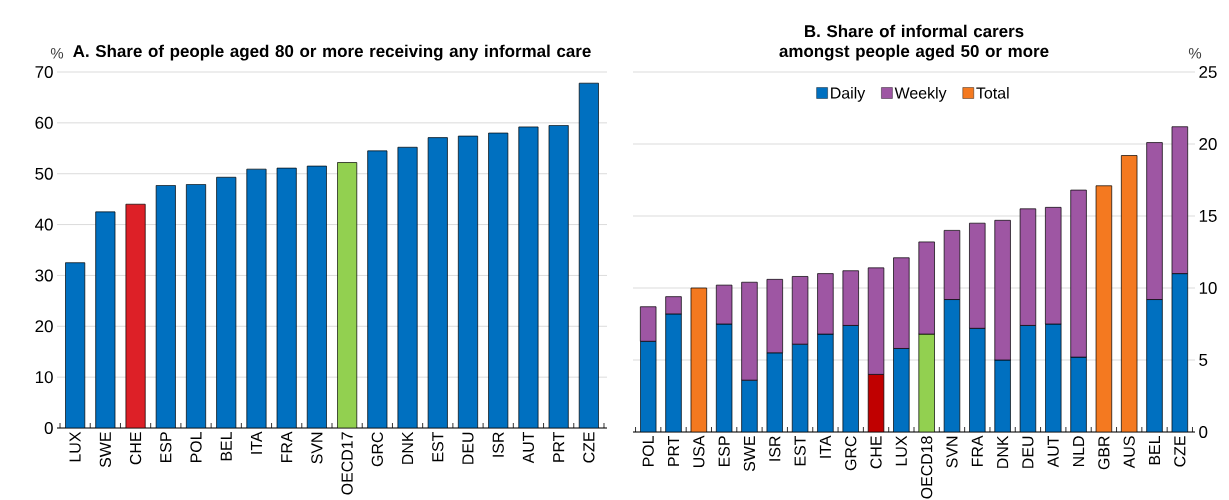 The height and width of the screenshot is (500, 1229). I want to click on y-tick-label: 5, so click(1203, 360).